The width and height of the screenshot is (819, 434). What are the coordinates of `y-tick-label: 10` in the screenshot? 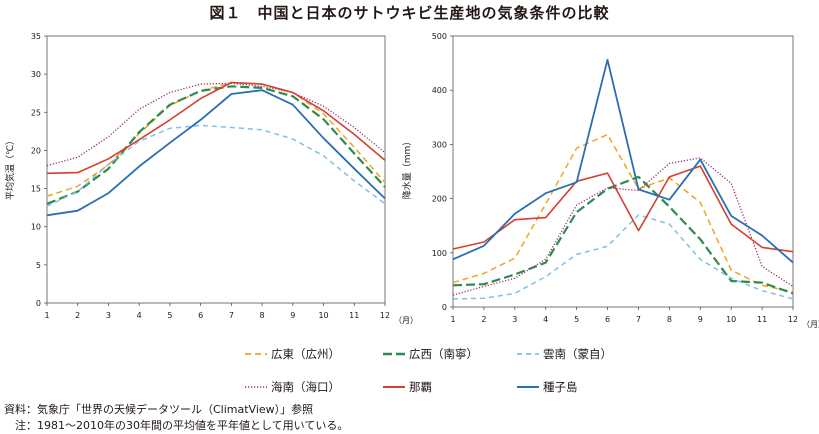 It's located at (36, 227).